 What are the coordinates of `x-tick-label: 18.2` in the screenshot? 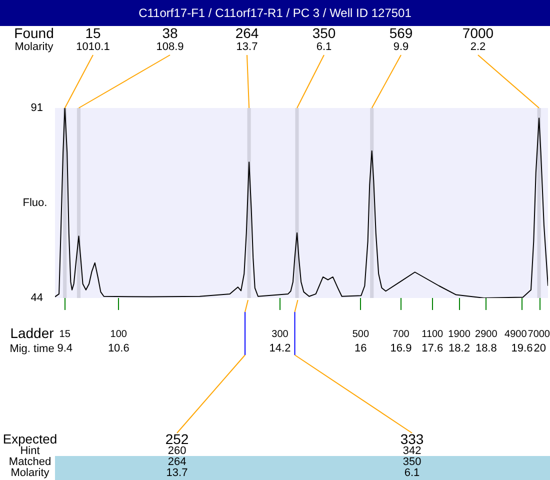 It's located at (459, 348).